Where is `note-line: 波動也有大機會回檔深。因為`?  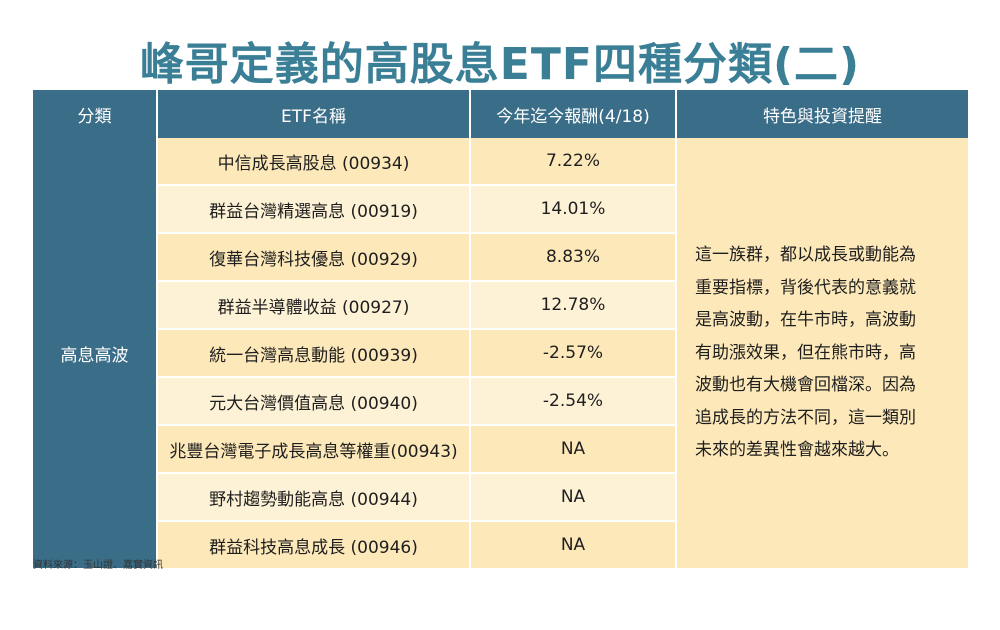
note-line: 波動也有大機會回檔深。因為 is located at coordinates (805, 385).